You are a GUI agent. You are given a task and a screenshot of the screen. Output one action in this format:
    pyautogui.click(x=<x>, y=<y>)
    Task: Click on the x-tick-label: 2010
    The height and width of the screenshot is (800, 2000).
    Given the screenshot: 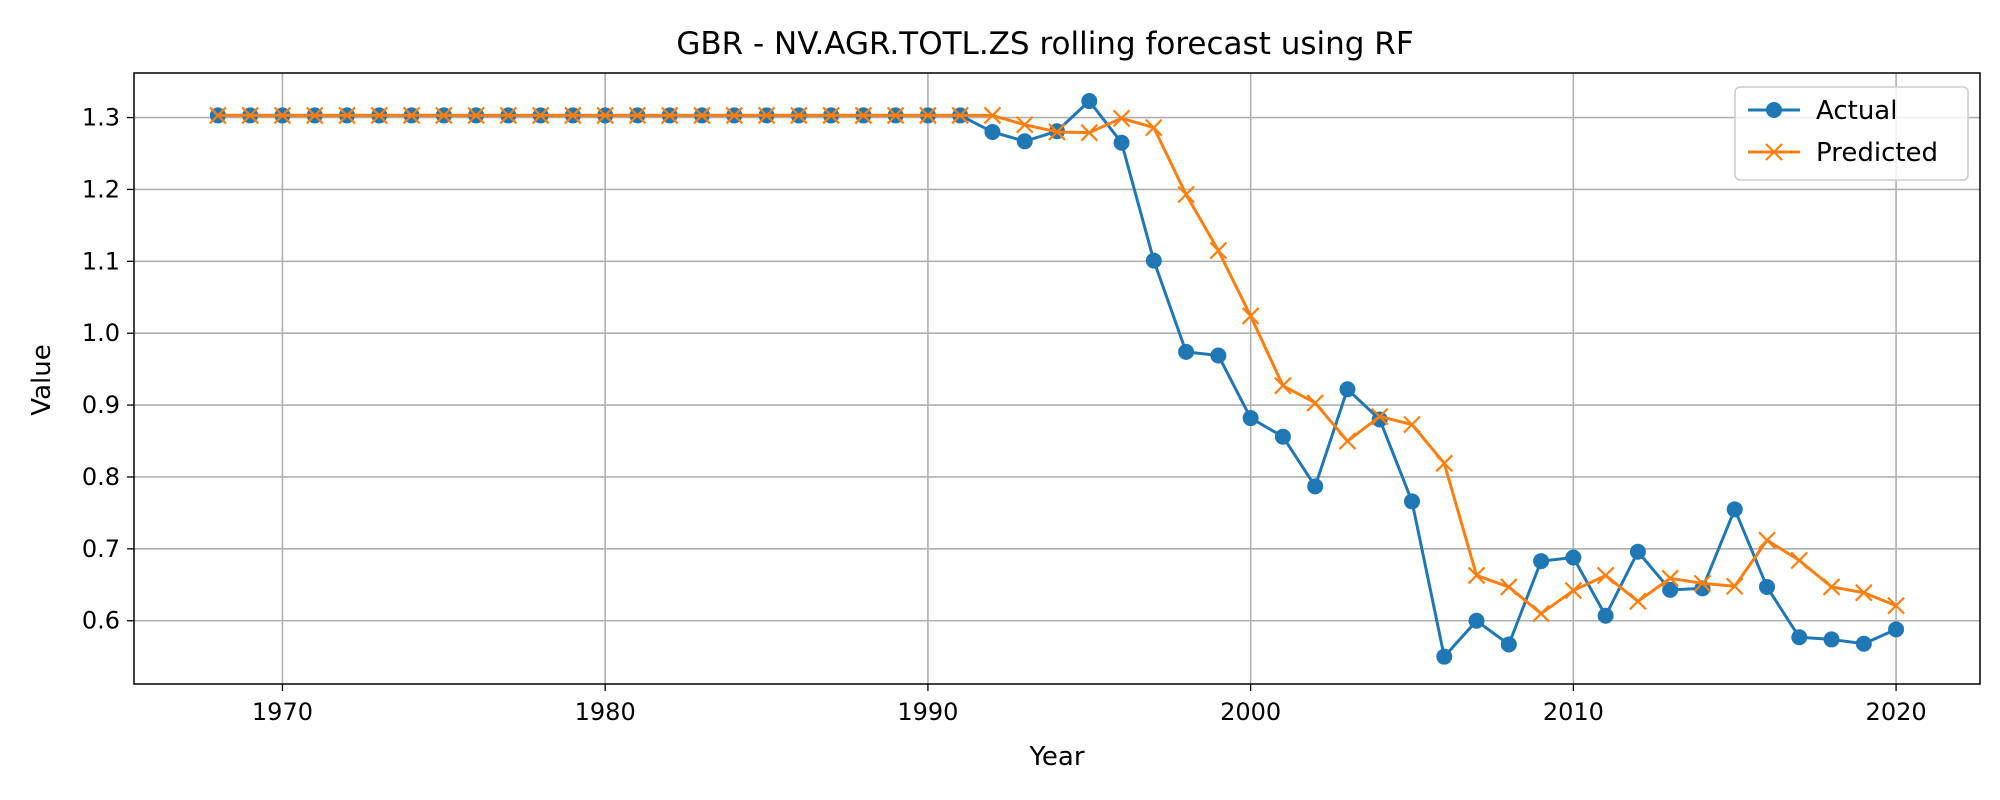 What is the action you would take?
    pyautogui.click(x=1573, y=712)
    